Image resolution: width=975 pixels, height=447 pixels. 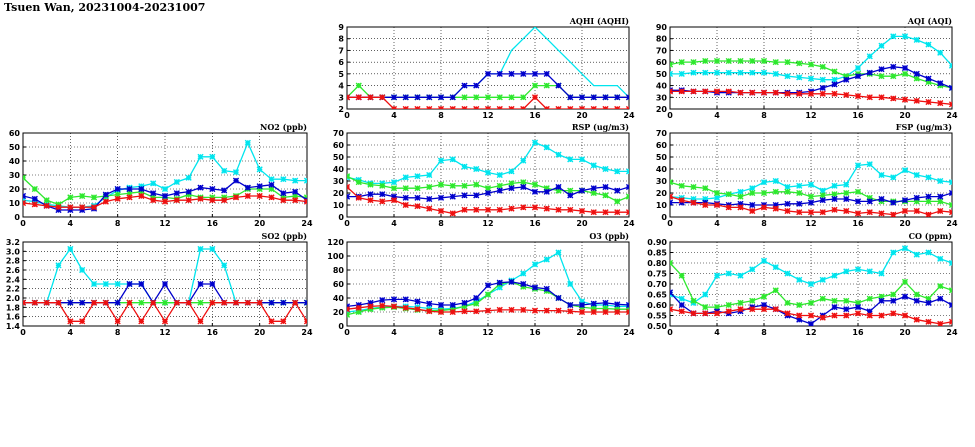 I want to click on x-tick-label: 16, so click(x=535, y=332).